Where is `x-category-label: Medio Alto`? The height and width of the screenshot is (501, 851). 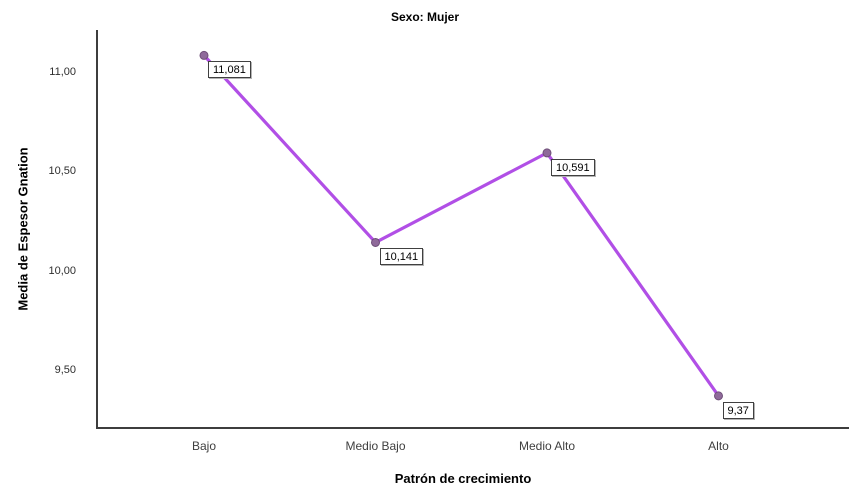
x-category-label: Medio Alto is located at coordinates (547, 446).